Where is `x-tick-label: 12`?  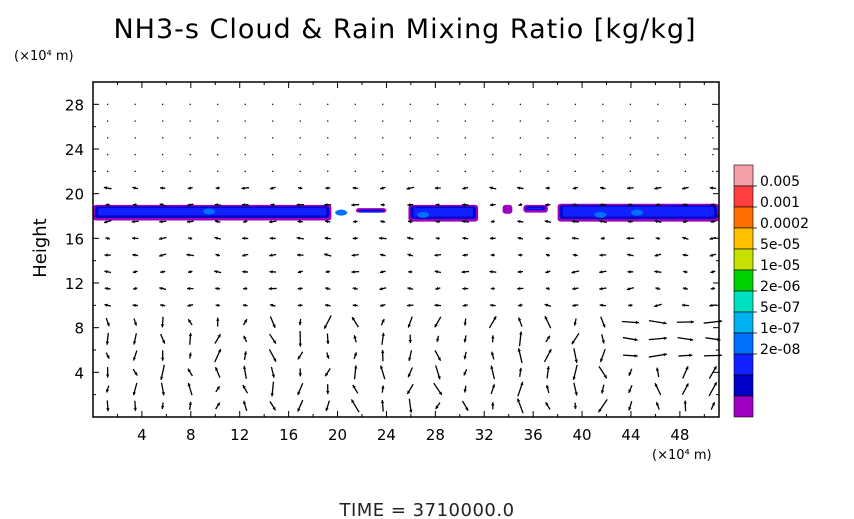
x-tick-label: 12 is located at coordinates (239, 435).